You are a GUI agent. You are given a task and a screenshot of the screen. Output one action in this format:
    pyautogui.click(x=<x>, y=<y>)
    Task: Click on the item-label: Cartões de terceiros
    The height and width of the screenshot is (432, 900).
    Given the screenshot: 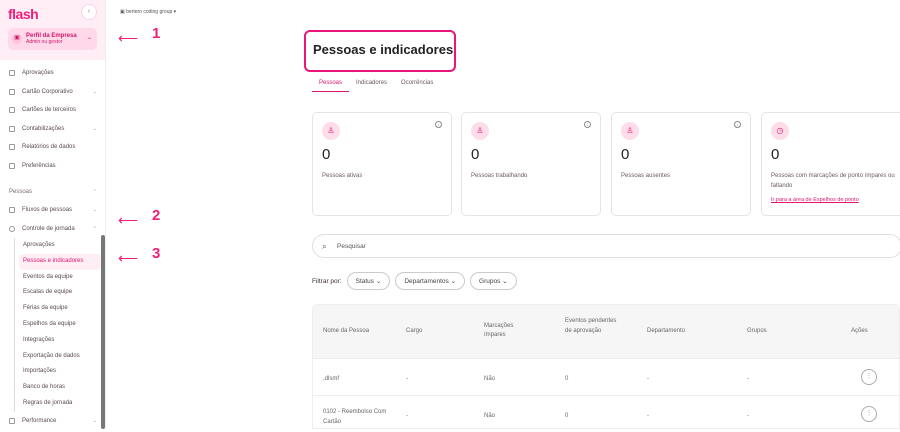 What is the action you would take?
    pyautogui.click(x=49, y=110)
    